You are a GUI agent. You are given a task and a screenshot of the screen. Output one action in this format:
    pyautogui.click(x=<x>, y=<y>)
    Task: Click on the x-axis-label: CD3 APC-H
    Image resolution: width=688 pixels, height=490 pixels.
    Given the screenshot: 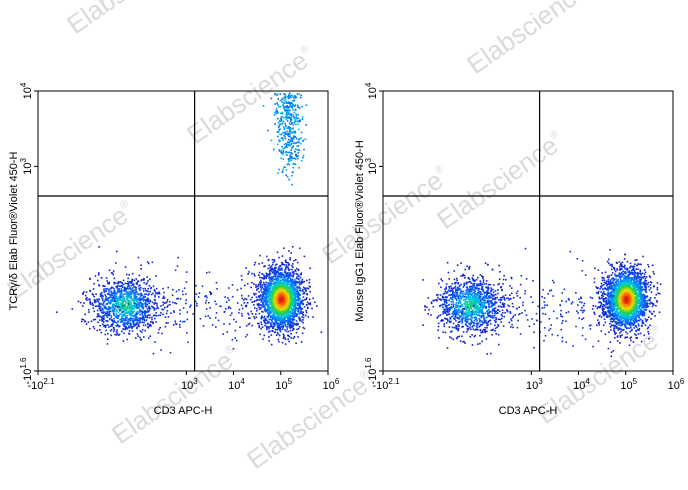 What is the action you would take?
    pyautogui.click(x=183, y=411)
    